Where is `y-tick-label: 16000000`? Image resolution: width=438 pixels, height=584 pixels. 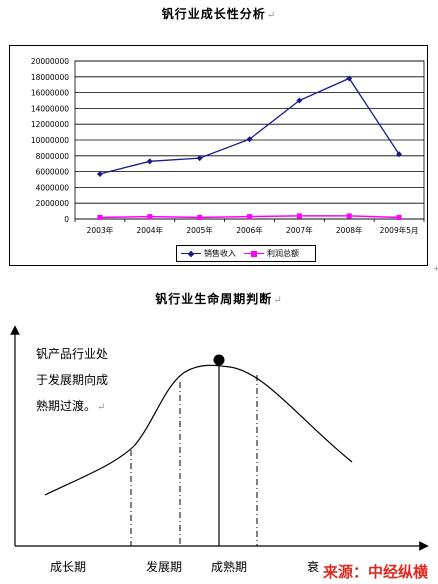
y-tick-label: 16000000 is located at coordinates (50, 93).